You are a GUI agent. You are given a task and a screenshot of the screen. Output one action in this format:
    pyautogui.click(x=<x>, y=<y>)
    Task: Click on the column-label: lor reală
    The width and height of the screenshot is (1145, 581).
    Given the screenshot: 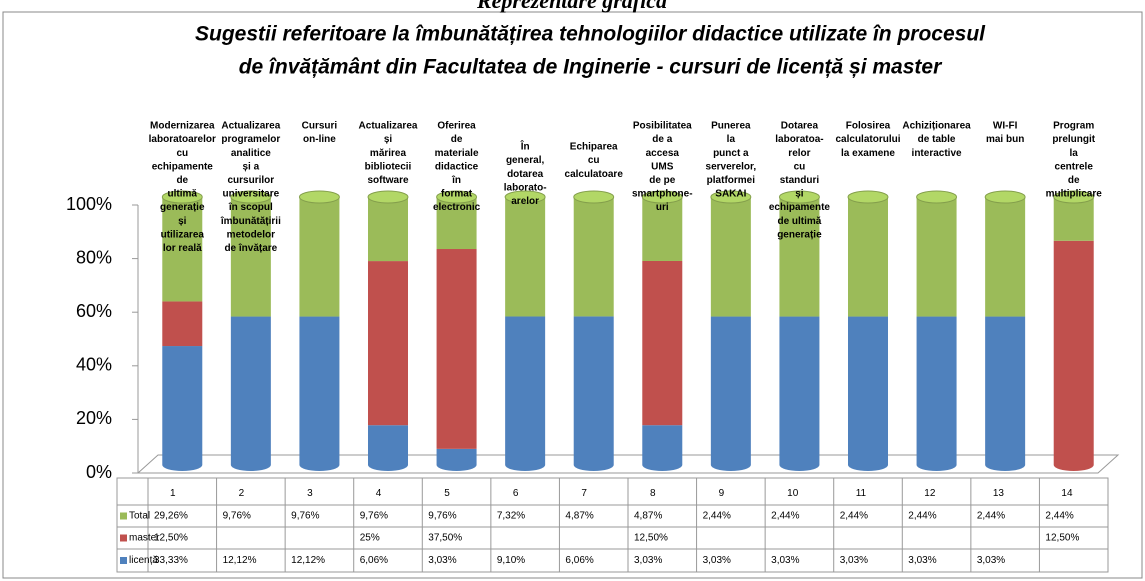 What is the action you would take?
    pyautogui.click(x=182, y=248)
    